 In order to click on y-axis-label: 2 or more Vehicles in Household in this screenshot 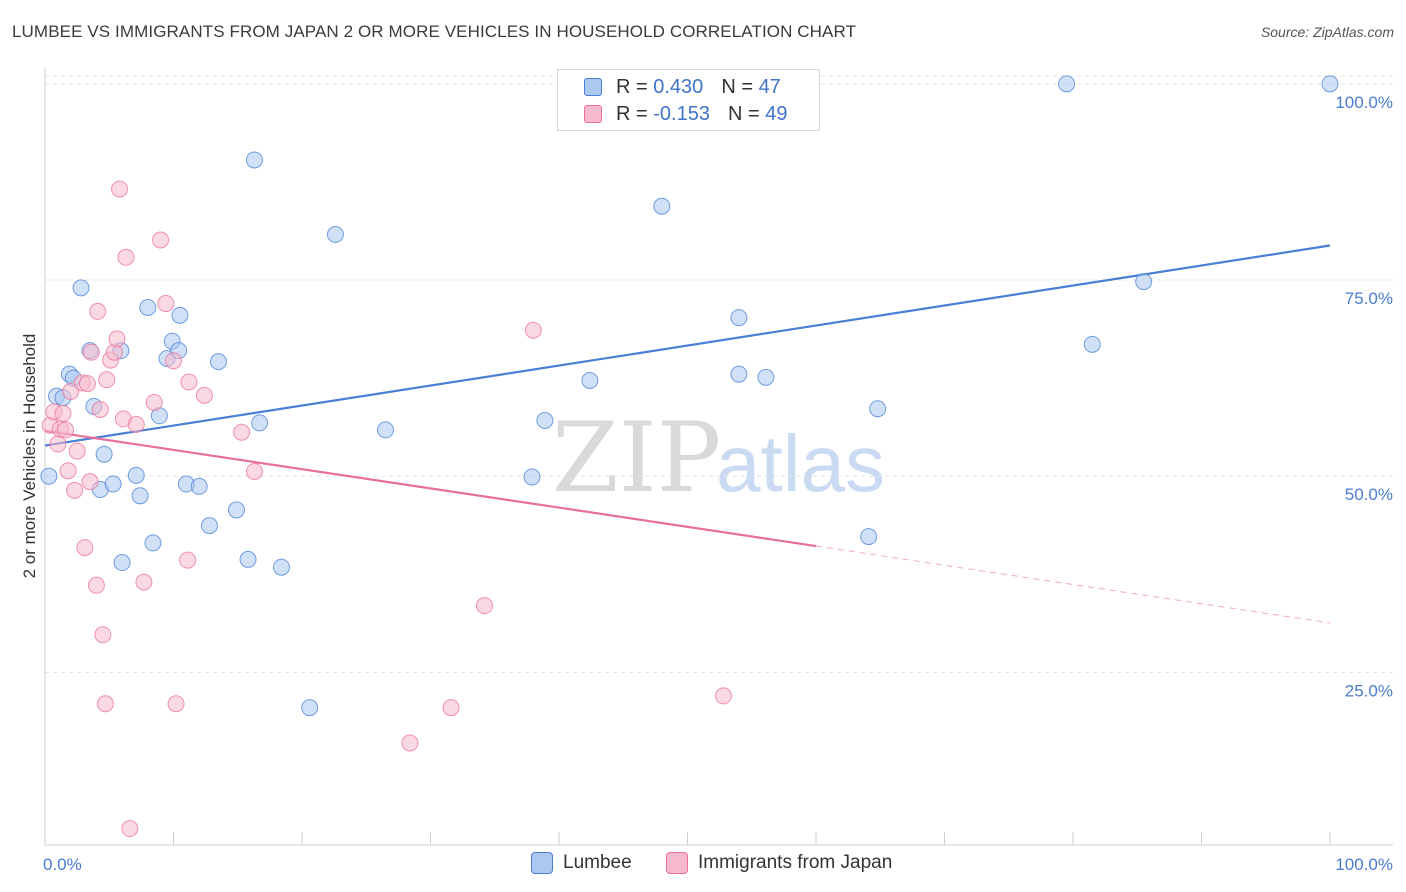, I will do `click(29, 456)`.